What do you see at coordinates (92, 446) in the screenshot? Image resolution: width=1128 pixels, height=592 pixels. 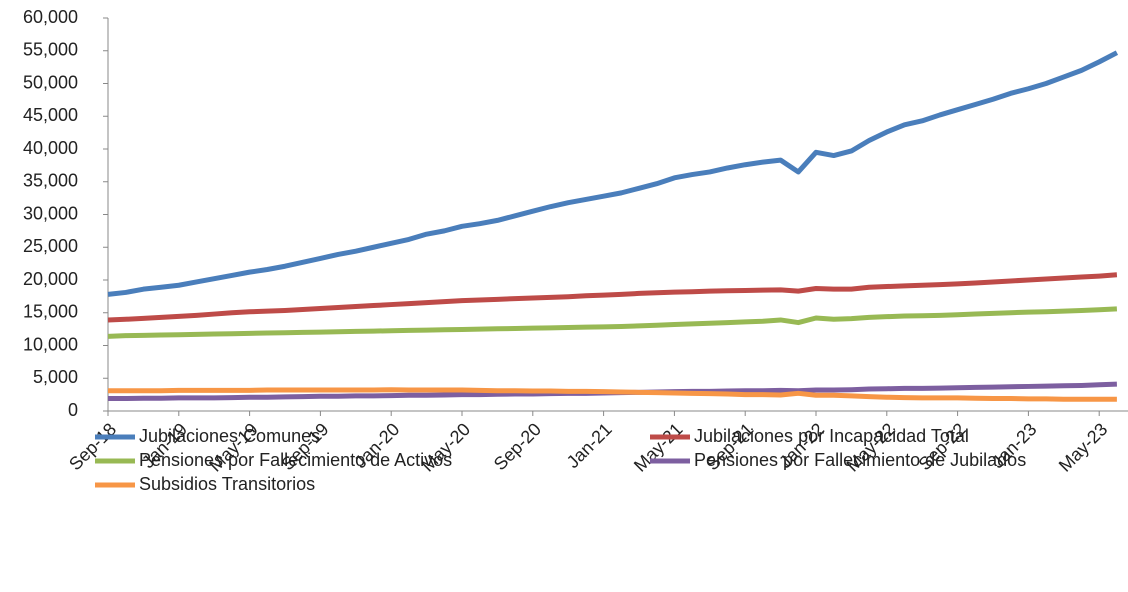 I see `x-tick-label: Sep-18` at bounding box center [92, 446].